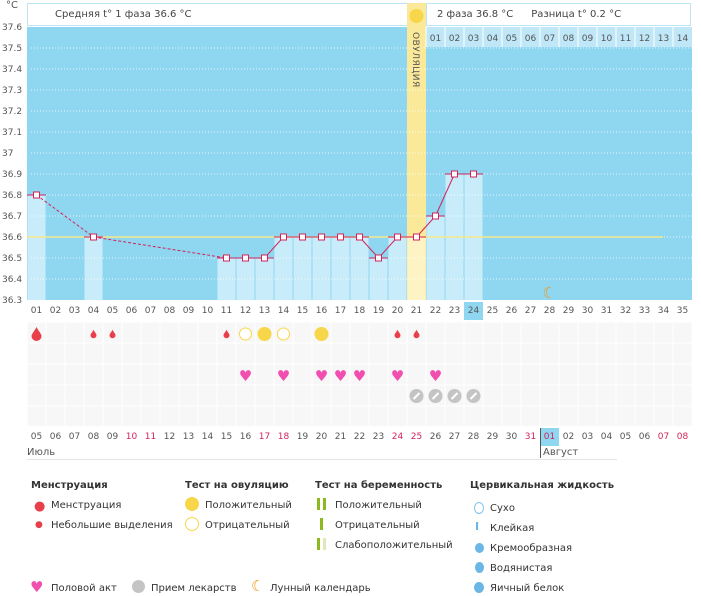  I want to click on pill-icon, so click(138, 586).